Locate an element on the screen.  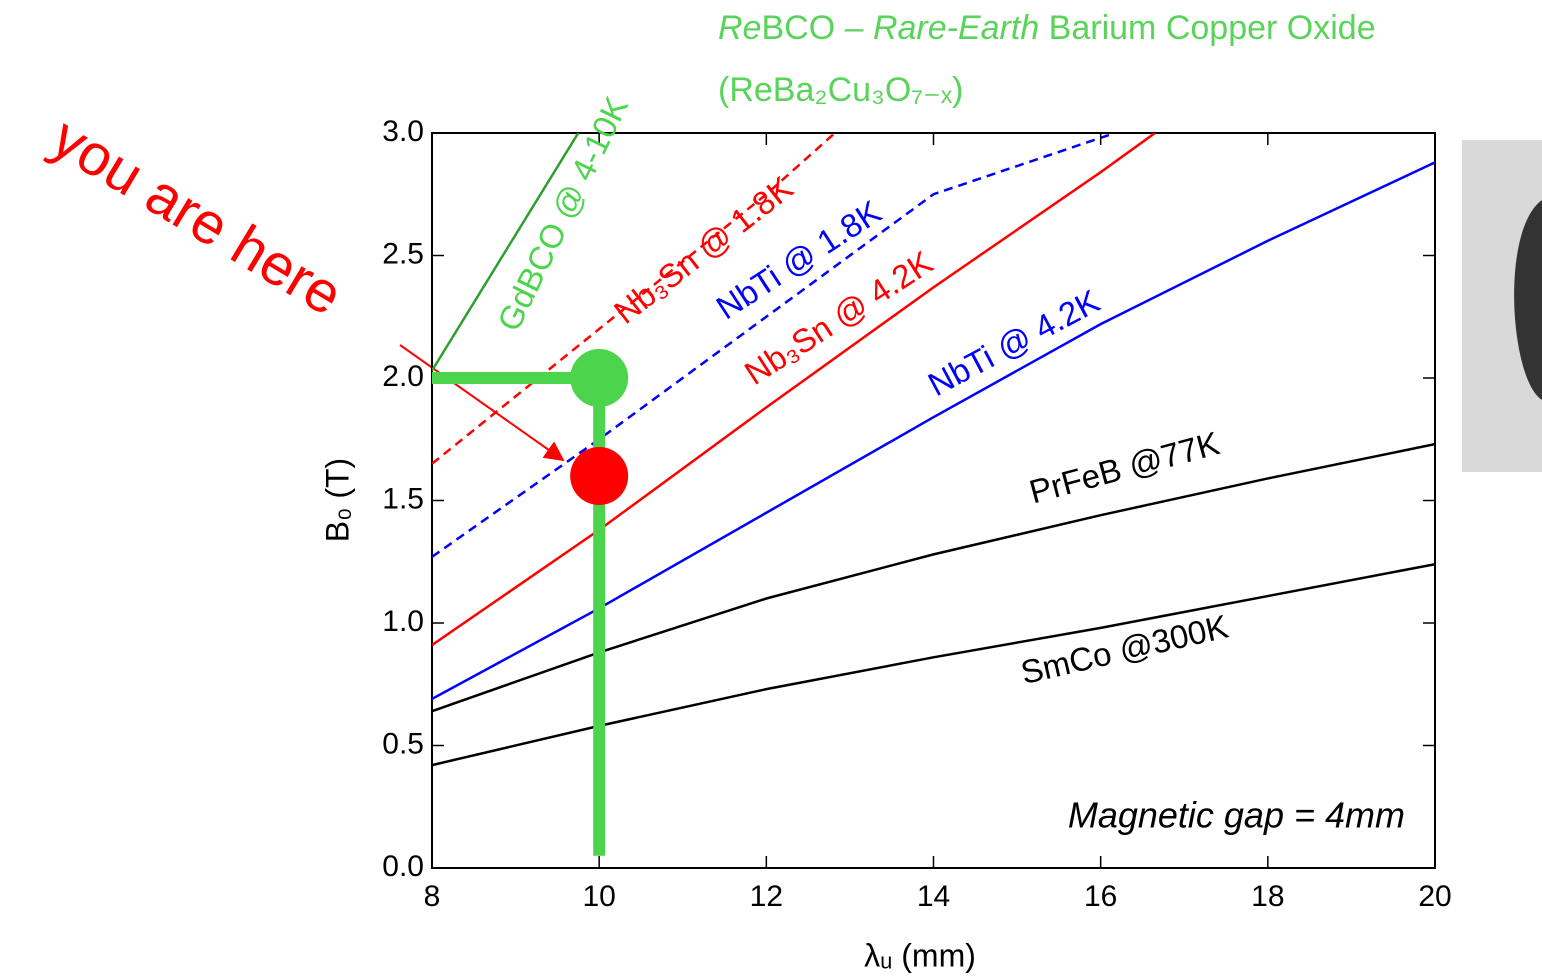
x-tick-label: 20 is located at coordinates (1434, 896).